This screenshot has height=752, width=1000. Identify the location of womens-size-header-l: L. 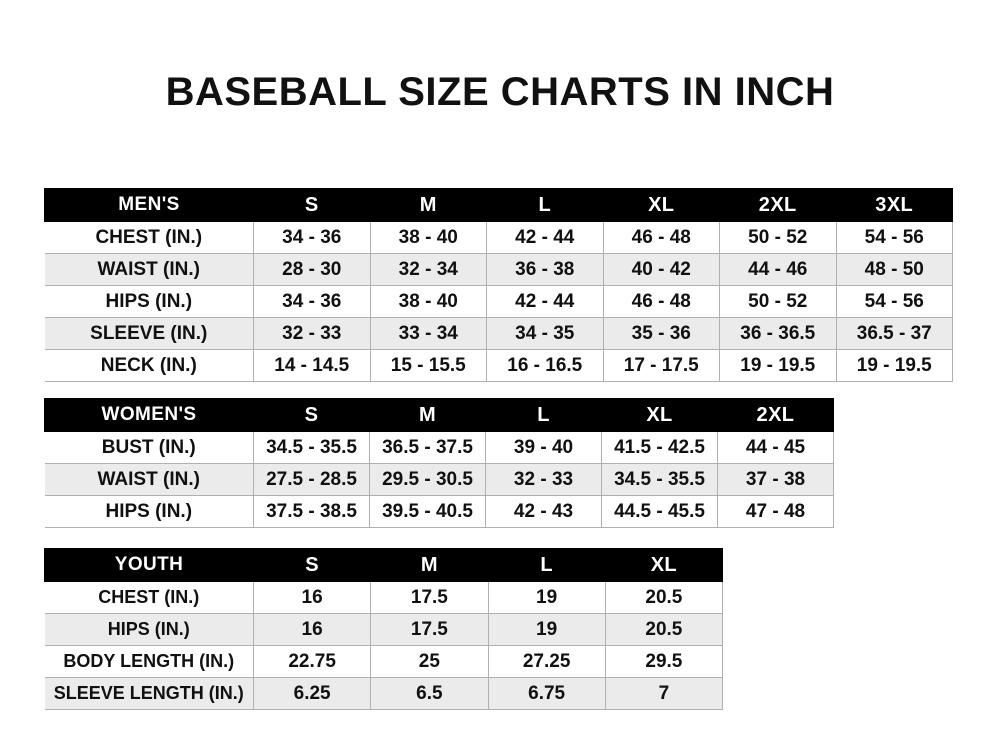
(543, 415).